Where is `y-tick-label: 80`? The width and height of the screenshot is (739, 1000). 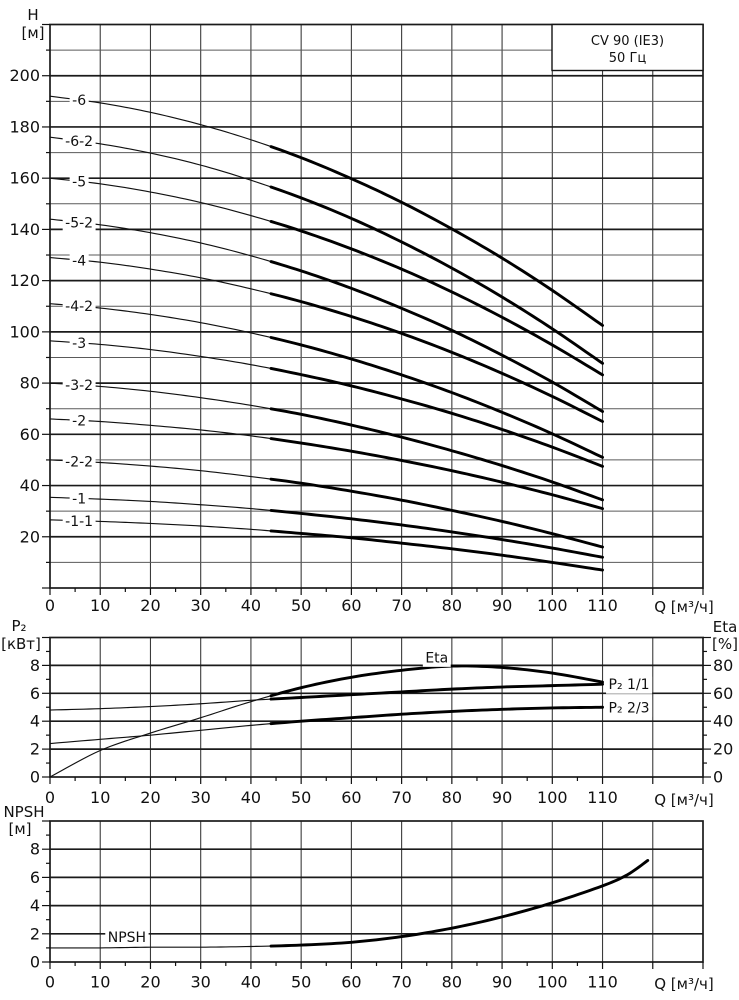
y-tick-label: 80 is located at coordinates (30, 383).